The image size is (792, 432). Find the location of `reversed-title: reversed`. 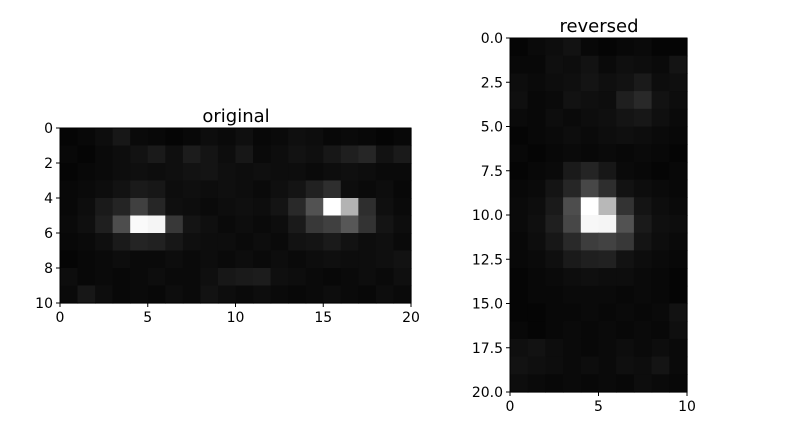

reversed-title: reversed is located at coordinates (598, 26).